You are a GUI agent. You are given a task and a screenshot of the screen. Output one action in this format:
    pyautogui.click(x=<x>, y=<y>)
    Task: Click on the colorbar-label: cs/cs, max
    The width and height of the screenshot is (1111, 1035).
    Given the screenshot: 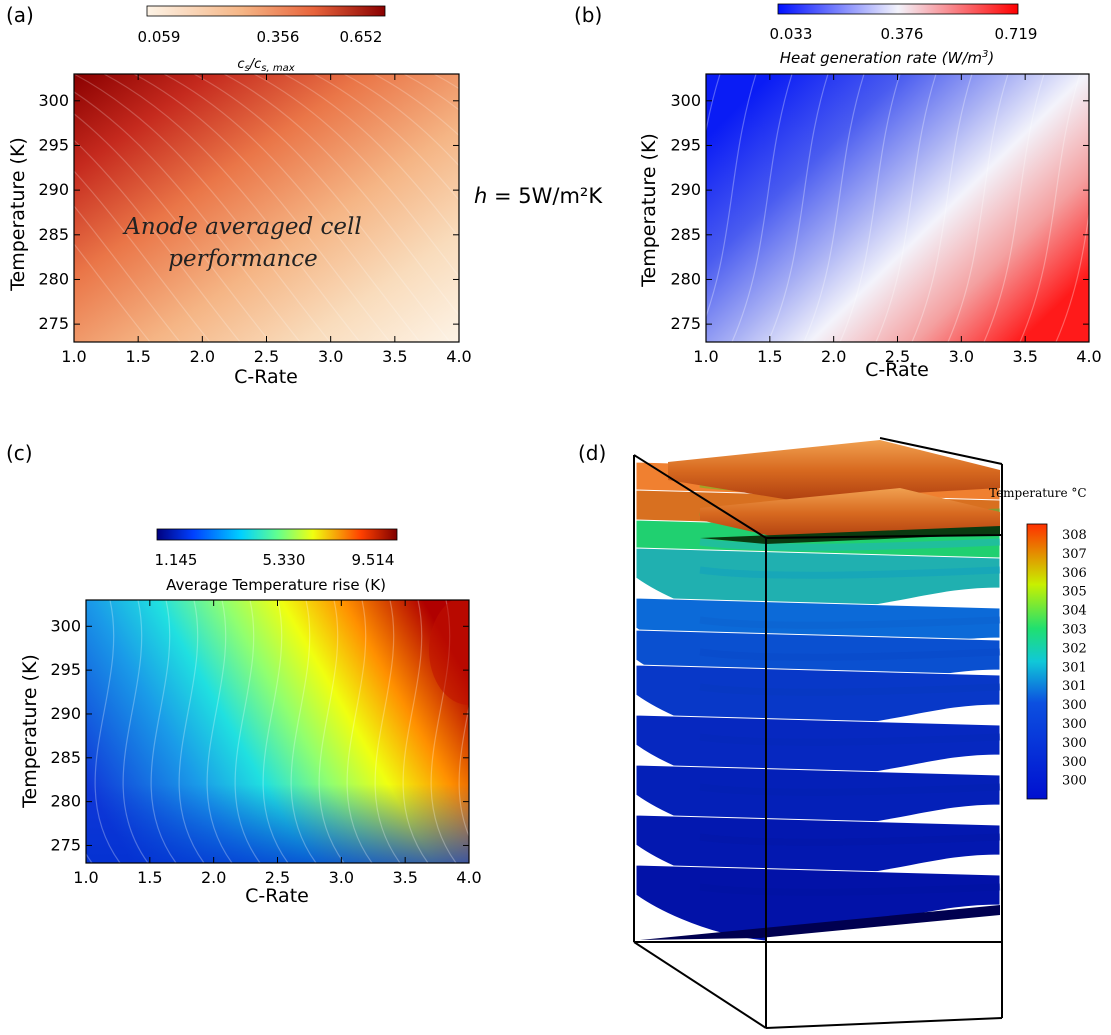 What is the action you would take?
    pyautogui.click(x=265, y=65)
    